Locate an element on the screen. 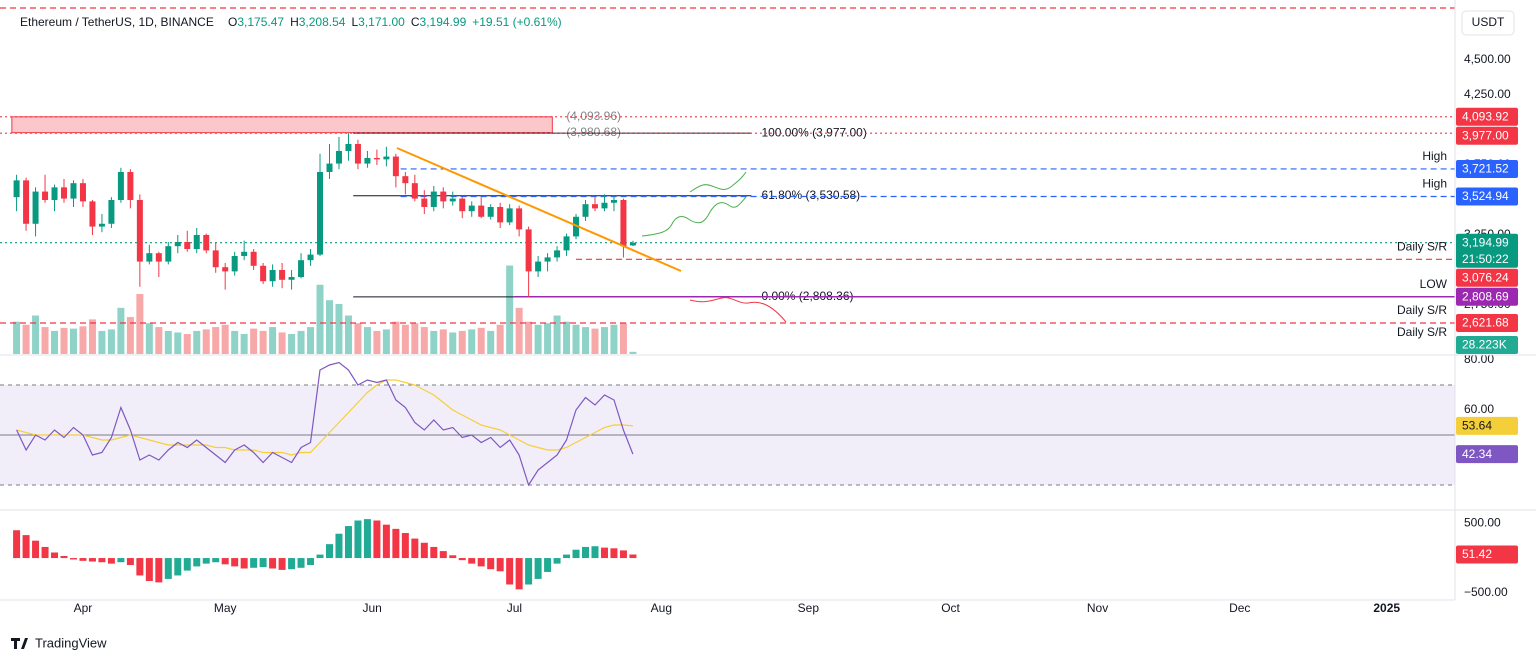 The image size is (1536, 662). ohlc-value: 3,208.54 is located at coordinates (322, 22).